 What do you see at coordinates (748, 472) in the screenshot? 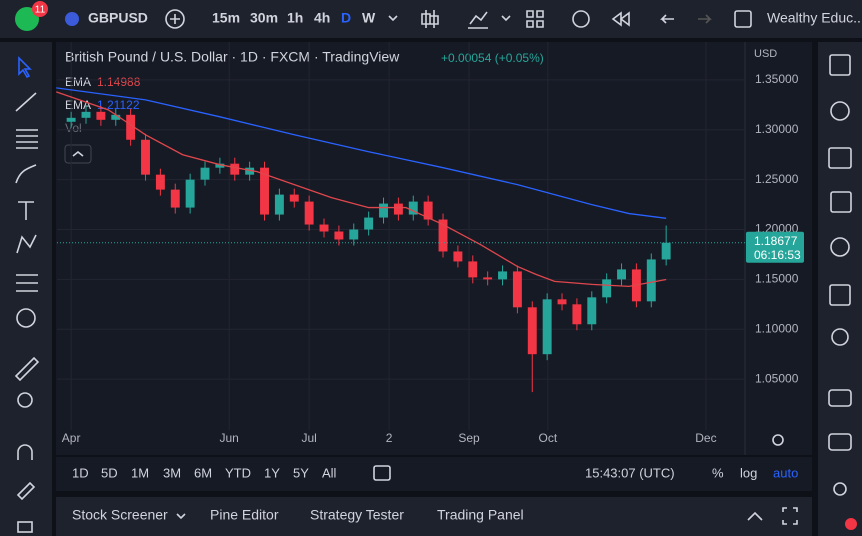
I see `log-toggle: log` at bounding box center [748, 472].